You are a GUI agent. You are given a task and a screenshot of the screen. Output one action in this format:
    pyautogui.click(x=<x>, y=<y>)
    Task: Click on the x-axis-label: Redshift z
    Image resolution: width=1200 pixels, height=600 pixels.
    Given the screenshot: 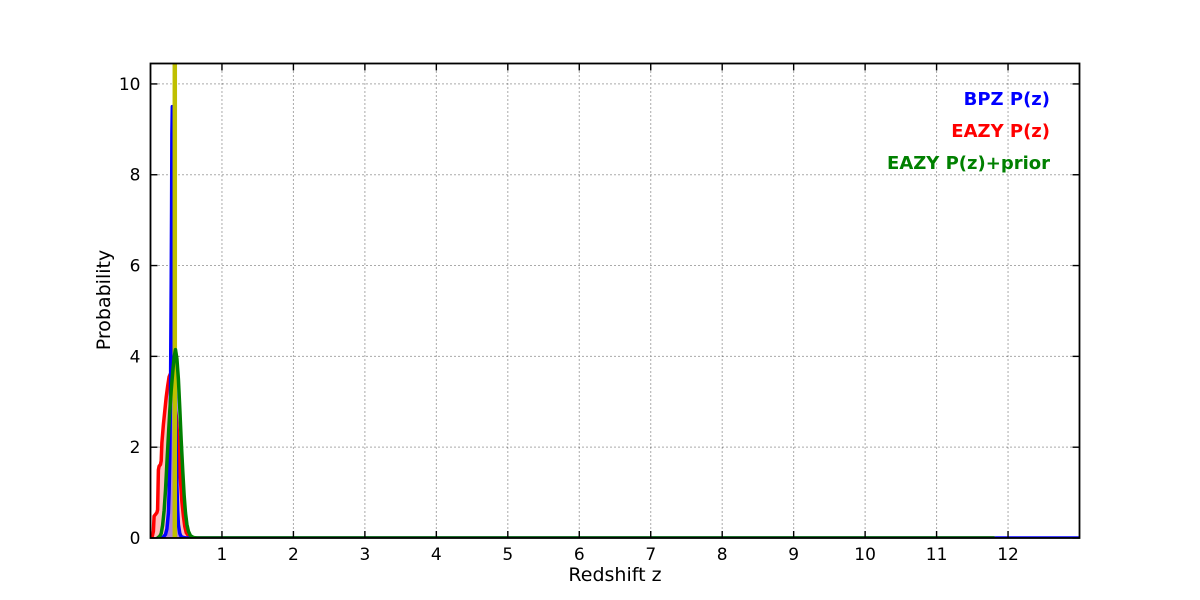 What is the action you would take?
    pyautogui.click(x=615, y=575)
    